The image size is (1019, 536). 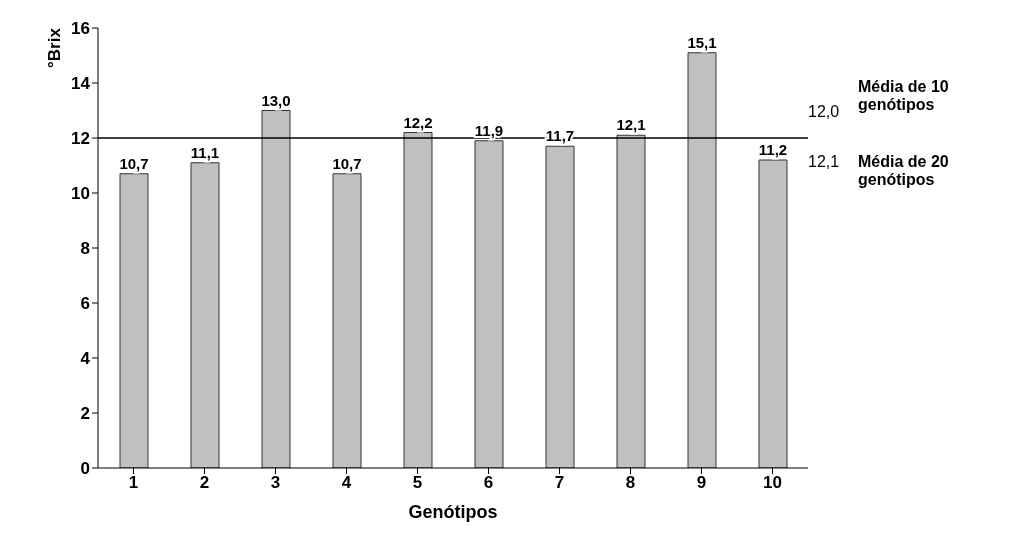 I want to click on y-tick-label: 4, so click(x=85, y=359).